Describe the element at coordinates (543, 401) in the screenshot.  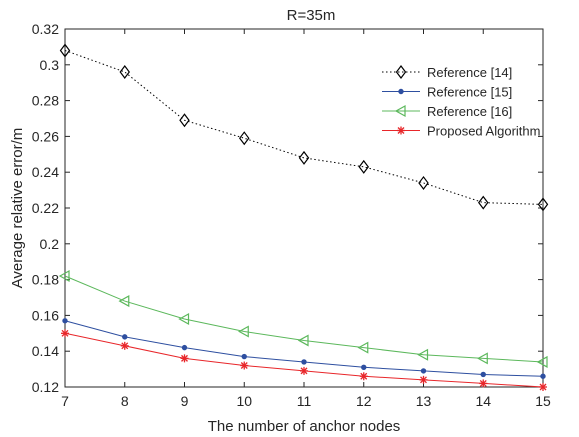
I see `x-tick-label: 15` at that location.